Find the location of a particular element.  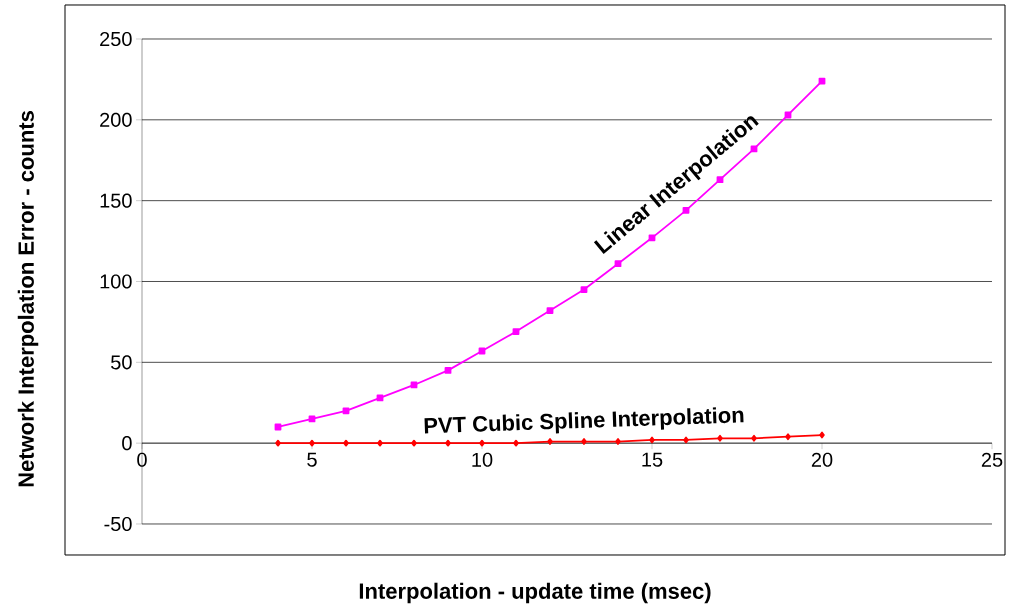

y-tick-label: 50 is located at coordinates (121, 362).